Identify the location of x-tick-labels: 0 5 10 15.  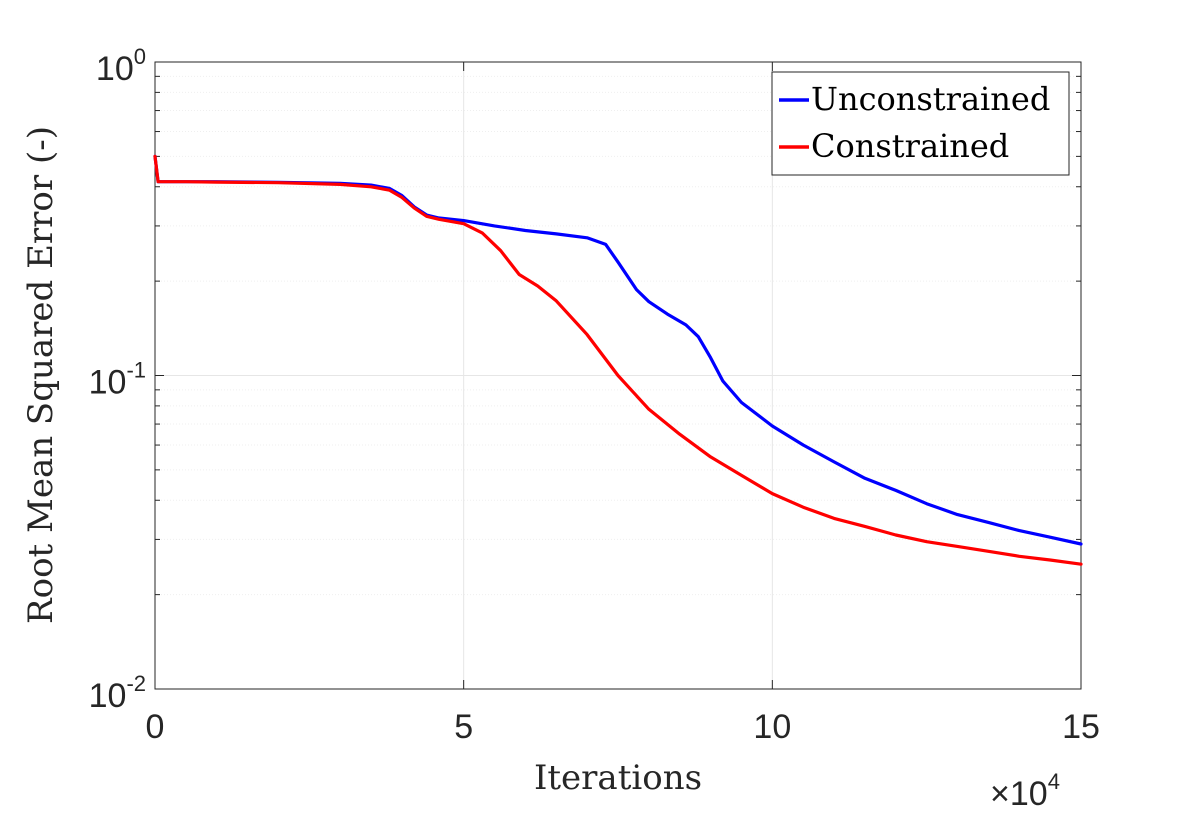
(623, 727).